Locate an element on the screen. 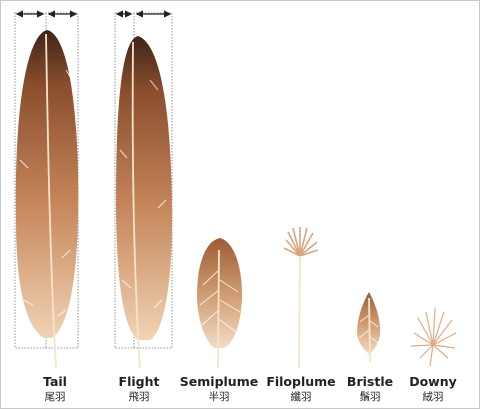 This screenshot has height=409, width=480. feather-name: Filoplume is located at coordinates (300, 381).